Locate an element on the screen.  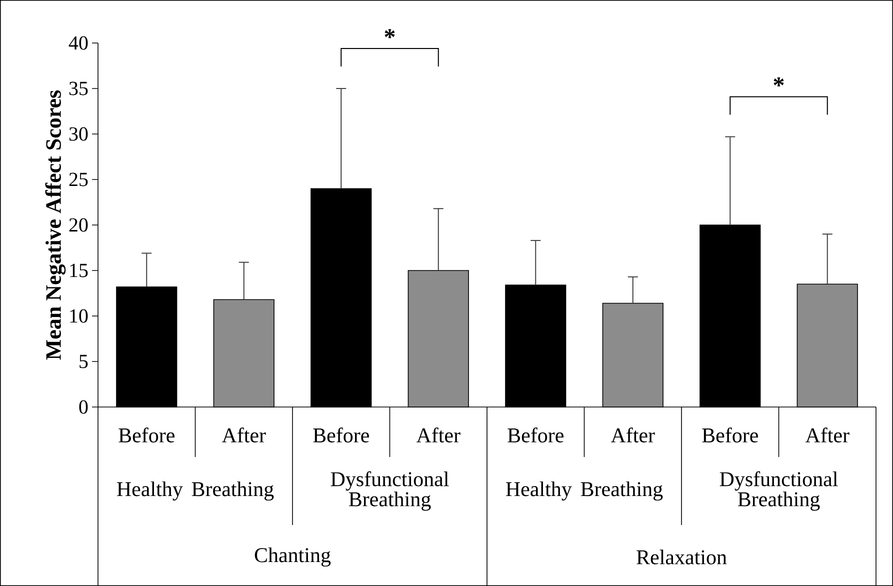
y-tick-label: 40 is located at coordinates (78, 43).